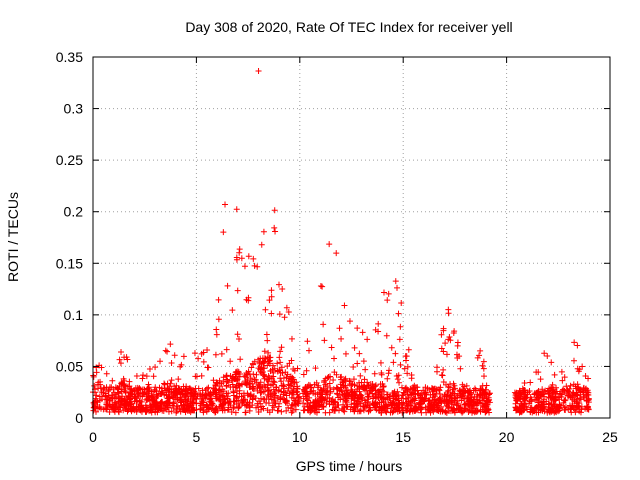 The width and height of the screenshot is (640, 480). What do you see at coordinates (300, 437) in the screenshot?
I see `x-tick-label: 10` at bounding box center [300, 437].